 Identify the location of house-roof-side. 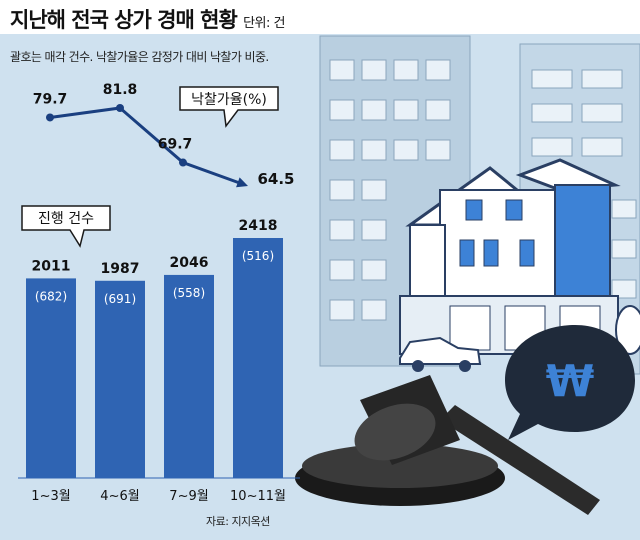
(568, 175).